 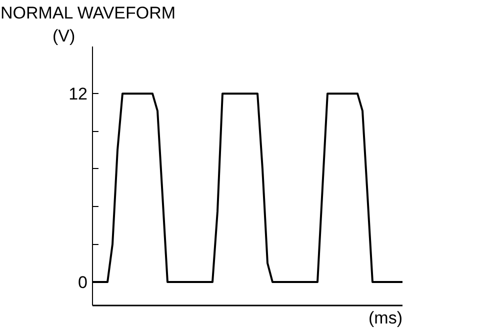 What do you see at coordinates (83, 282) in the screenshot?
I see `y-tick-label: 0` at bounding box center [83, 282].